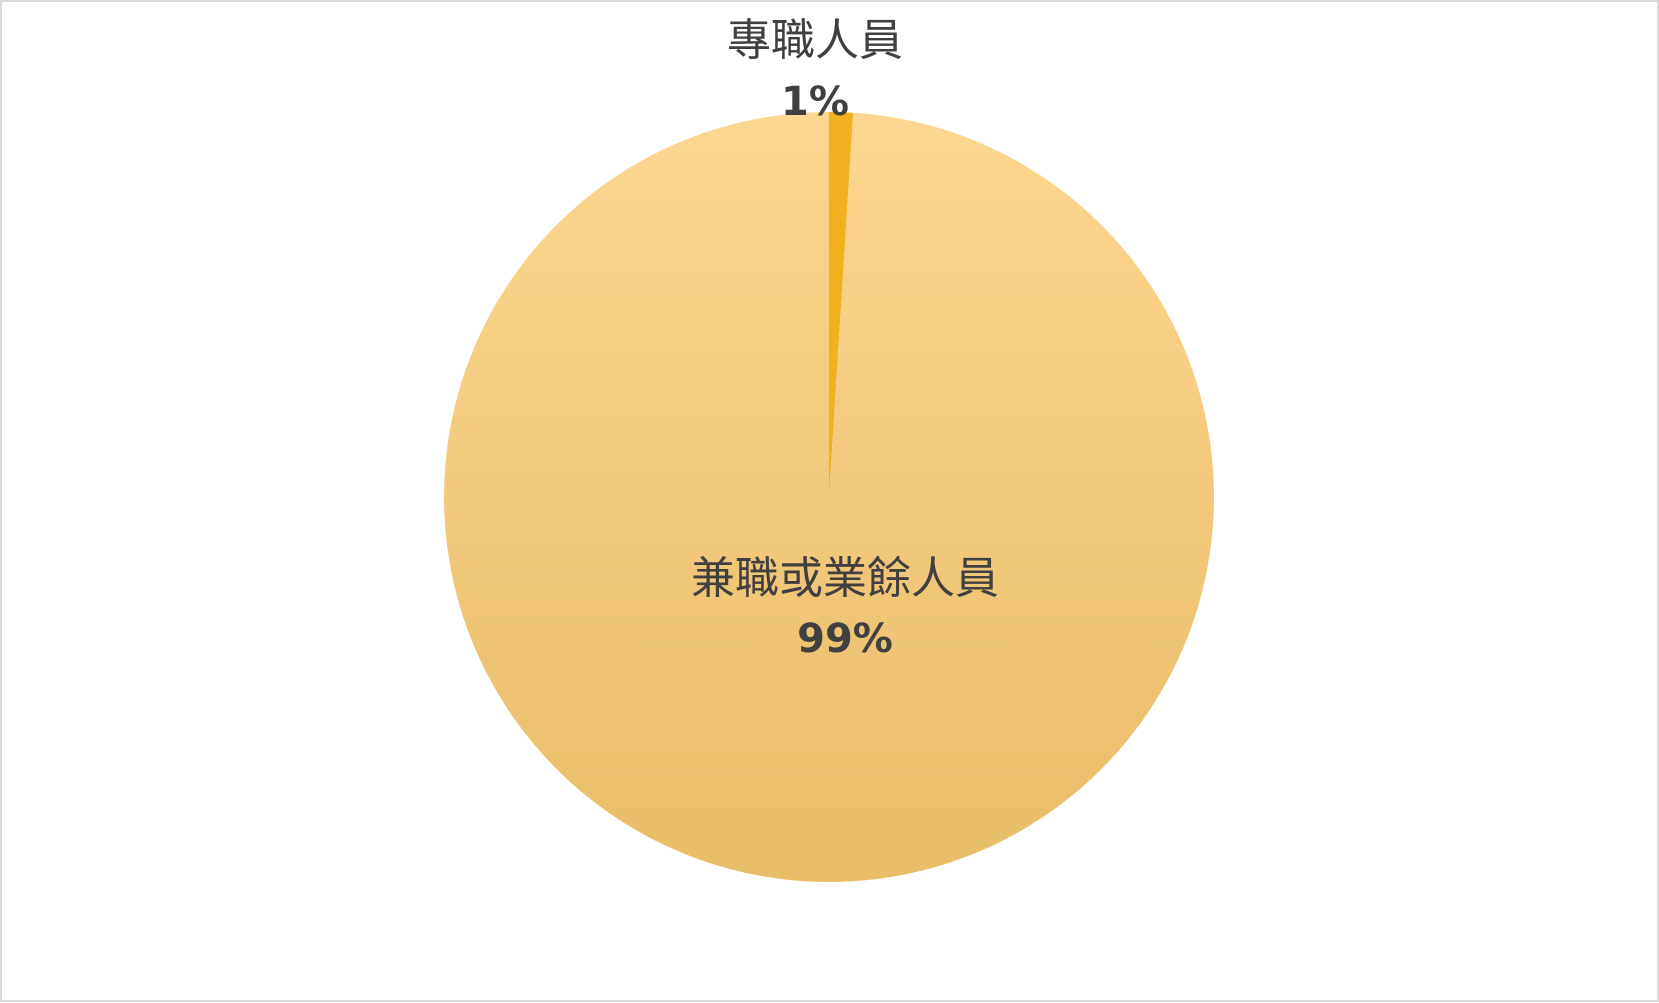  What do you see at coordinates (815, 40) in the screenshot?
I see `slice-label-fulltime: 專職人員` at bounding box center [815, 40].